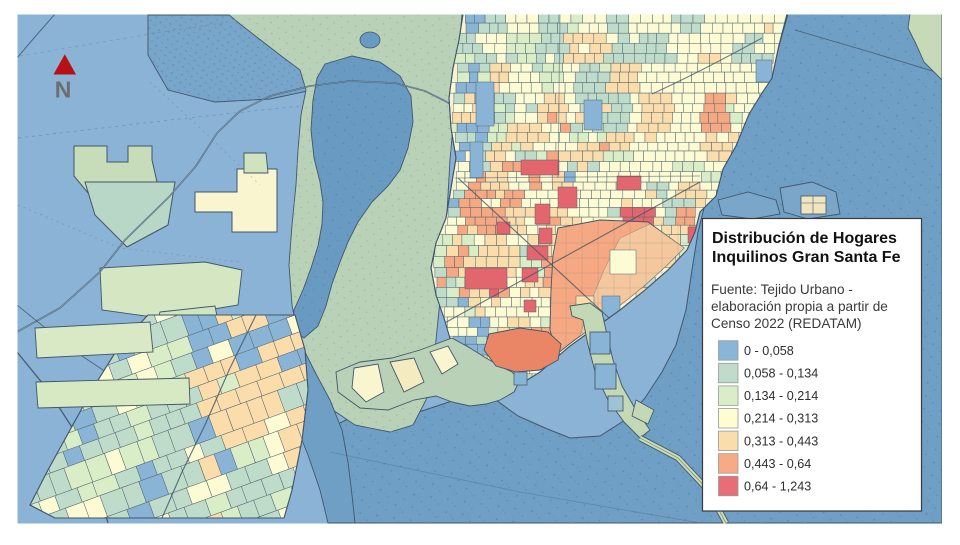  What do you see at coordinates (781, 374) in the screenshot?
I see `svg-text: 0,058 - 0,134` at bounding box center [781, 374].